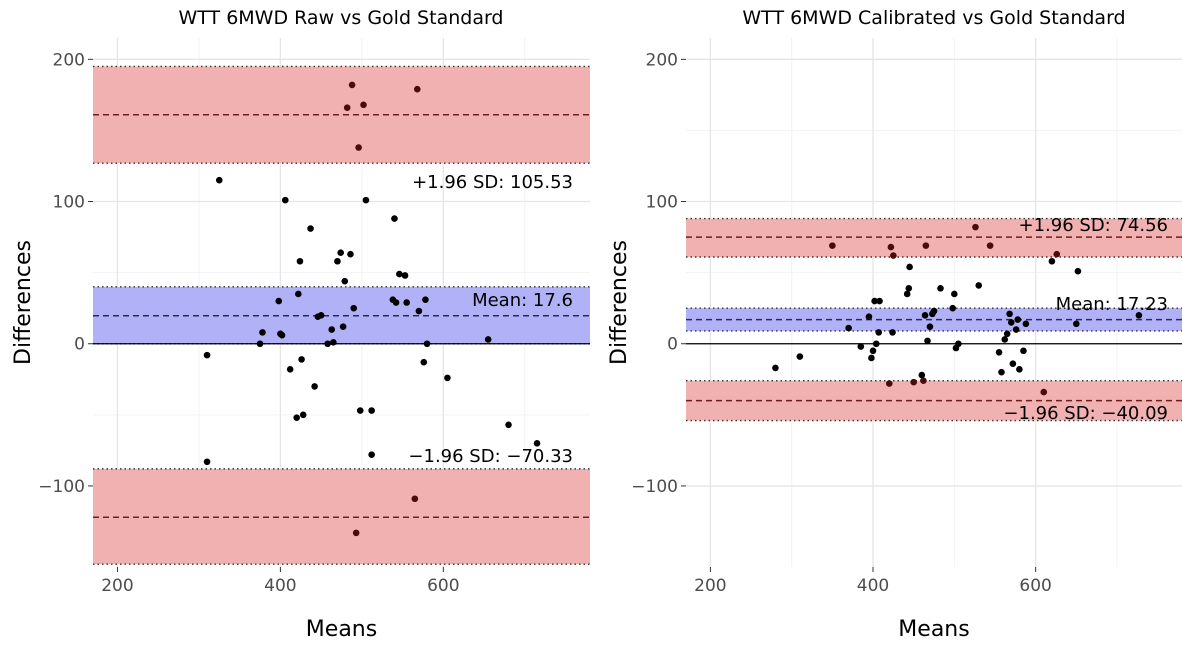 The width and height of the screenshot is (1182, 645). What do you see at coordinates (662, 203) in the screenshot?
I see `y-tick-label: 100` at bounding box center [662, 203].